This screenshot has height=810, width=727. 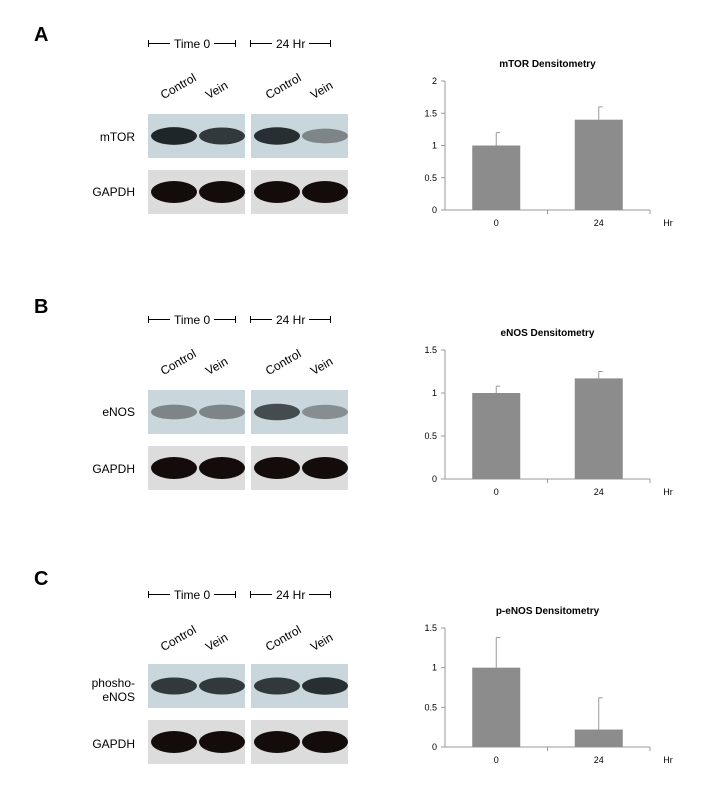 What do you see at coordinates (41, 35) in the screenshot?
I see `panel-letter: A` at bounding box center [41, 35].